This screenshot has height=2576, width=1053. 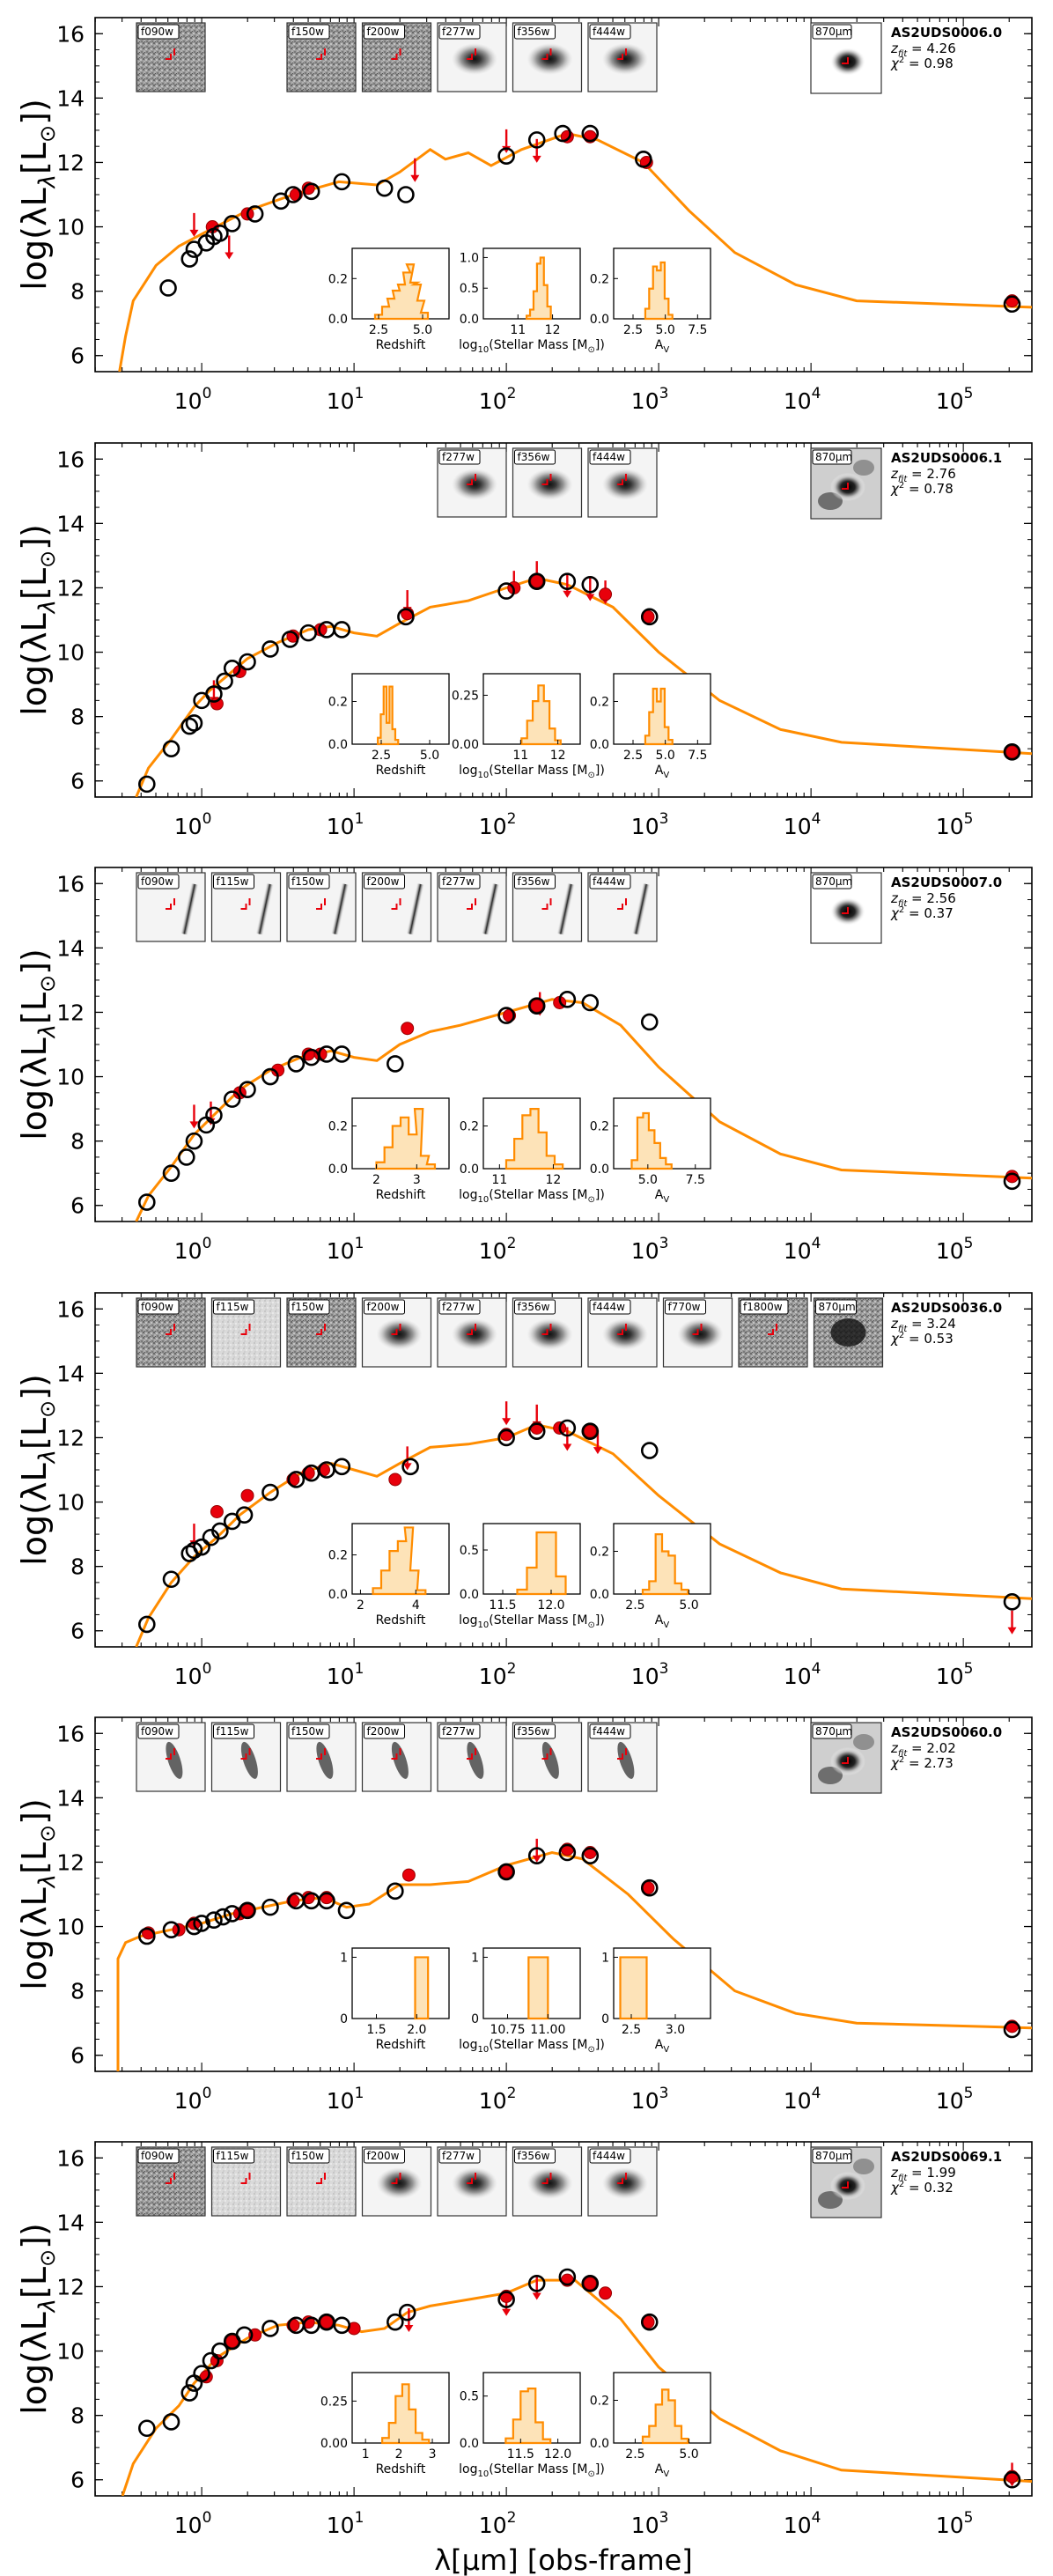 I want to click on posterior-inset: 2 4 0.0 0.2, so click(x=389, y=1568).